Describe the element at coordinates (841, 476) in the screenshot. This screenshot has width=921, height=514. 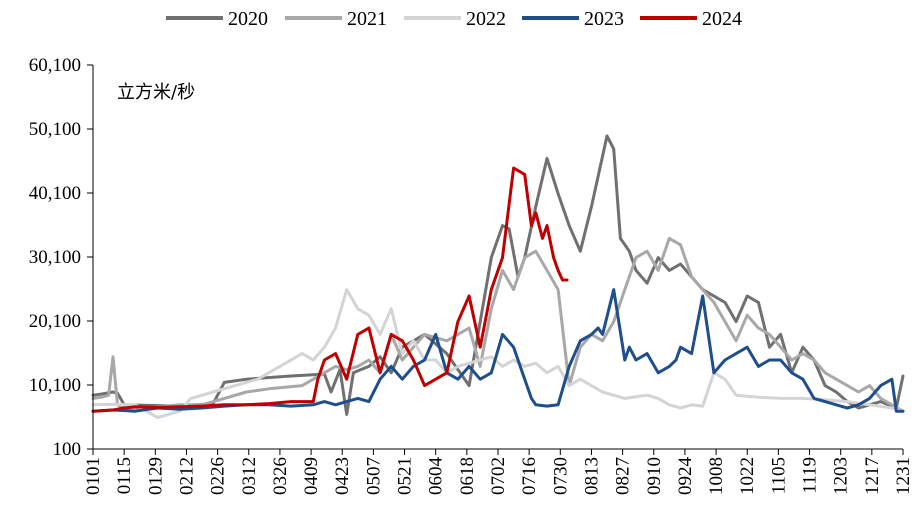
I see `x-tick-label: 1203` at that location.